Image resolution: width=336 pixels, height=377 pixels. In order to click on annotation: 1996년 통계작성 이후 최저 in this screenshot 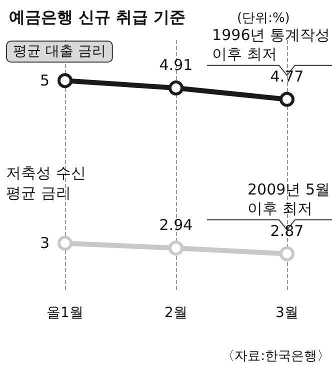, I will do `click(271, 44)`.